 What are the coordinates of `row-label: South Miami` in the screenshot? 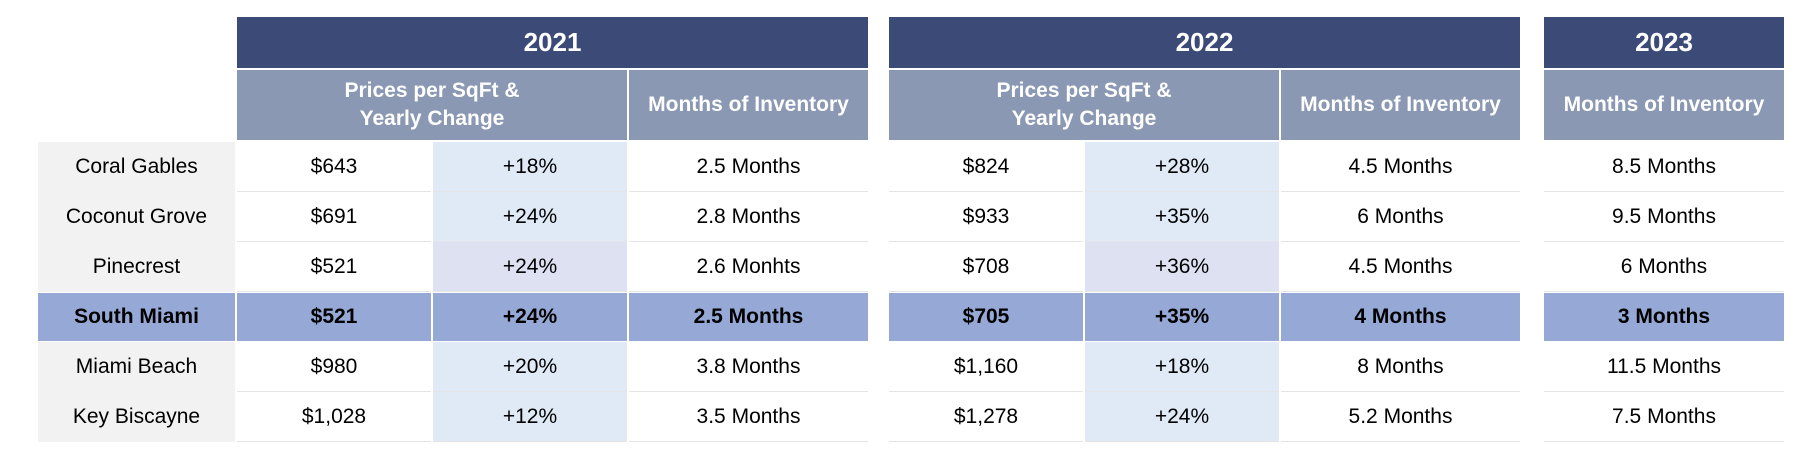 It's located at (136, 317).